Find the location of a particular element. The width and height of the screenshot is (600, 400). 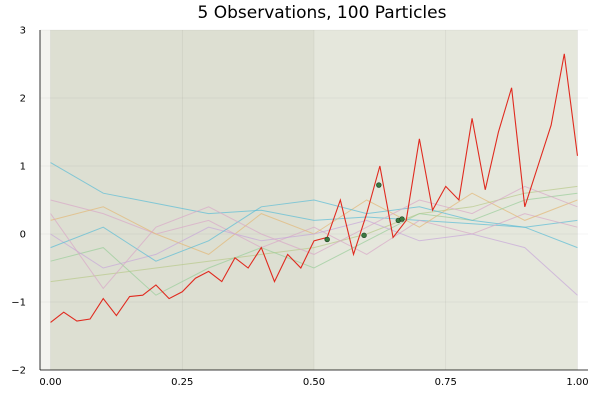

x-tick-label: 0.00 is located at coordinates (50, 382).